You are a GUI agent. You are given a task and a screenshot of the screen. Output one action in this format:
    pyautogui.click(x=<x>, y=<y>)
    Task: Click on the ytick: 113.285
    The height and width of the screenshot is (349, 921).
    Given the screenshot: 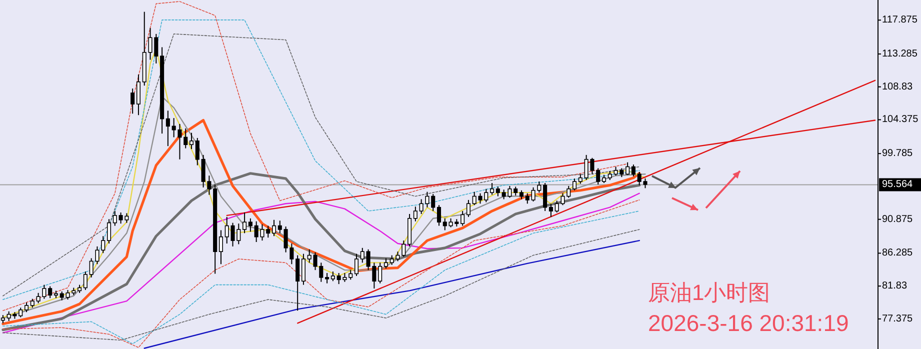 What is the action you would take?
    pyautogui.click(x=900, y=54)
    